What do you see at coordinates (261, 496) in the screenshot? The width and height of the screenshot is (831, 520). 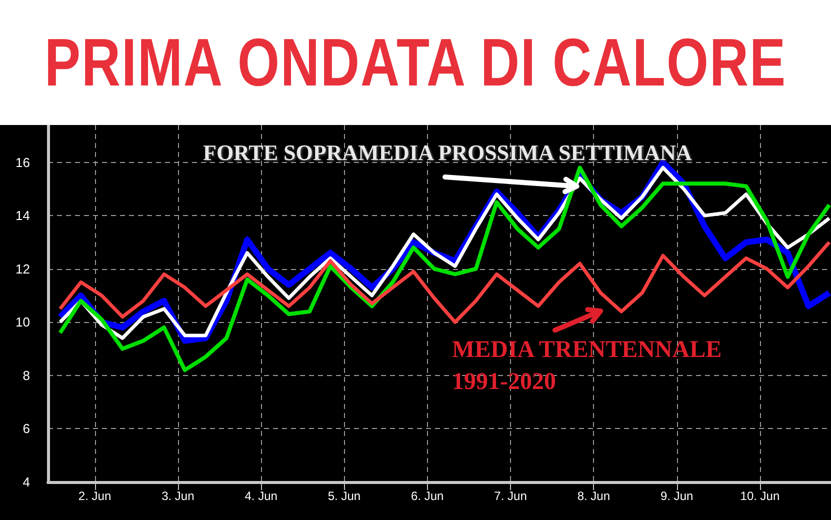 I see `x-tick-label: 4. Jun` at bounding box center [261, 496].